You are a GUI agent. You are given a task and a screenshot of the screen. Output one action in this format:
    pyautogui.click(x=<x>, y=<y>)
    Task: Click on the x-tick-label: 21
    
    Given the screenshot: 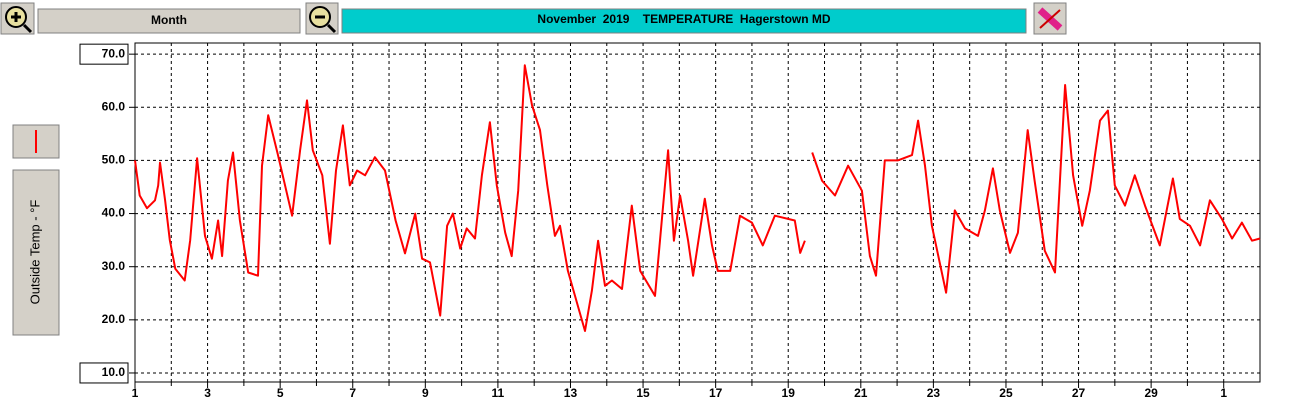 What is the action you would take?
    pyautogui.click(x=861, y=393)
    